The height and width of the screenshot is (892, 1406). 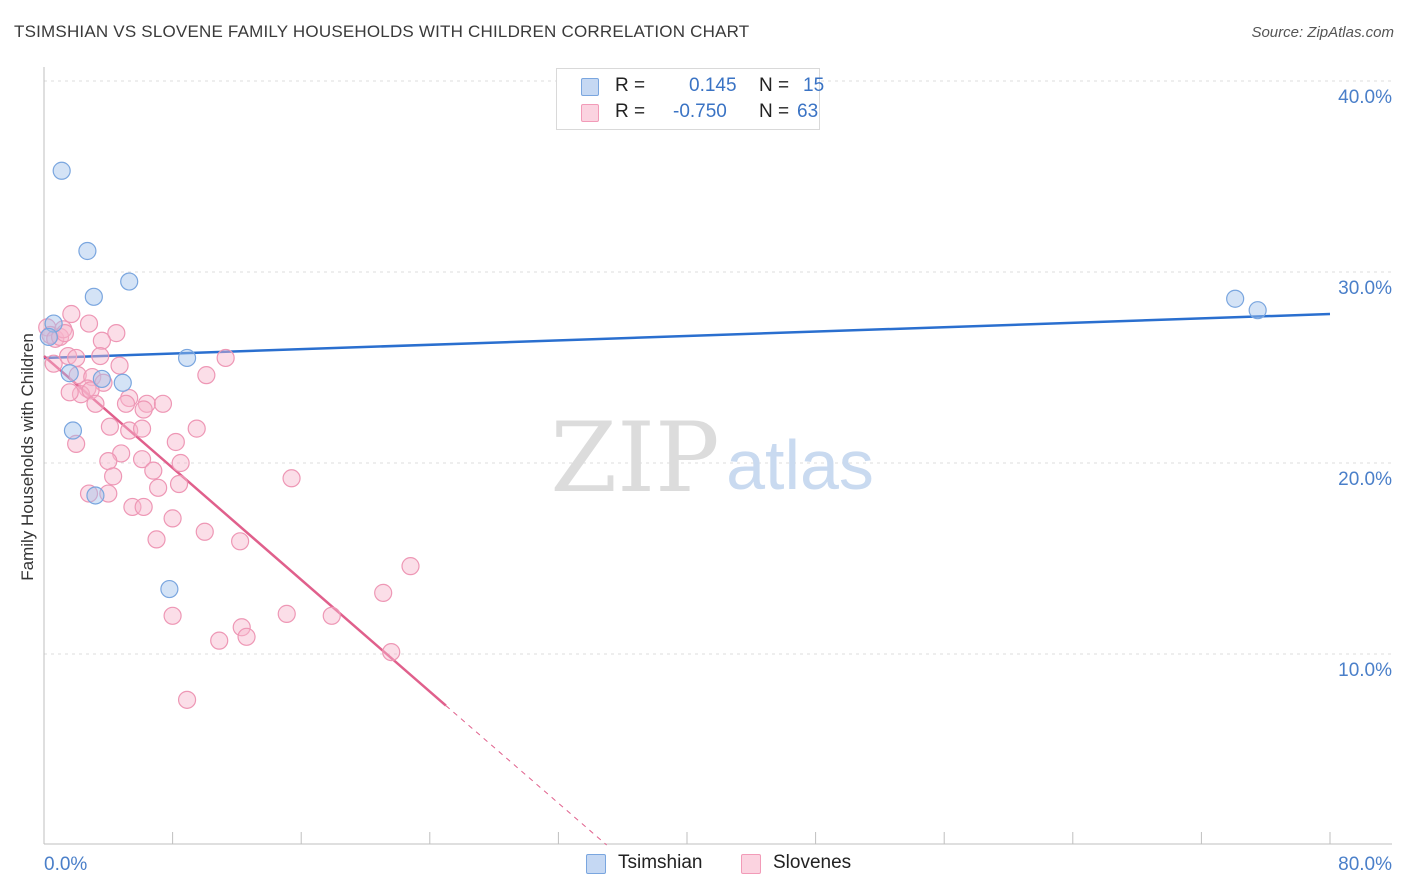 What do you see at coordinates (1365, 479) in the screenshot?
I see `y-tick-label: 20.0%` at bounding box center [1365, 479].